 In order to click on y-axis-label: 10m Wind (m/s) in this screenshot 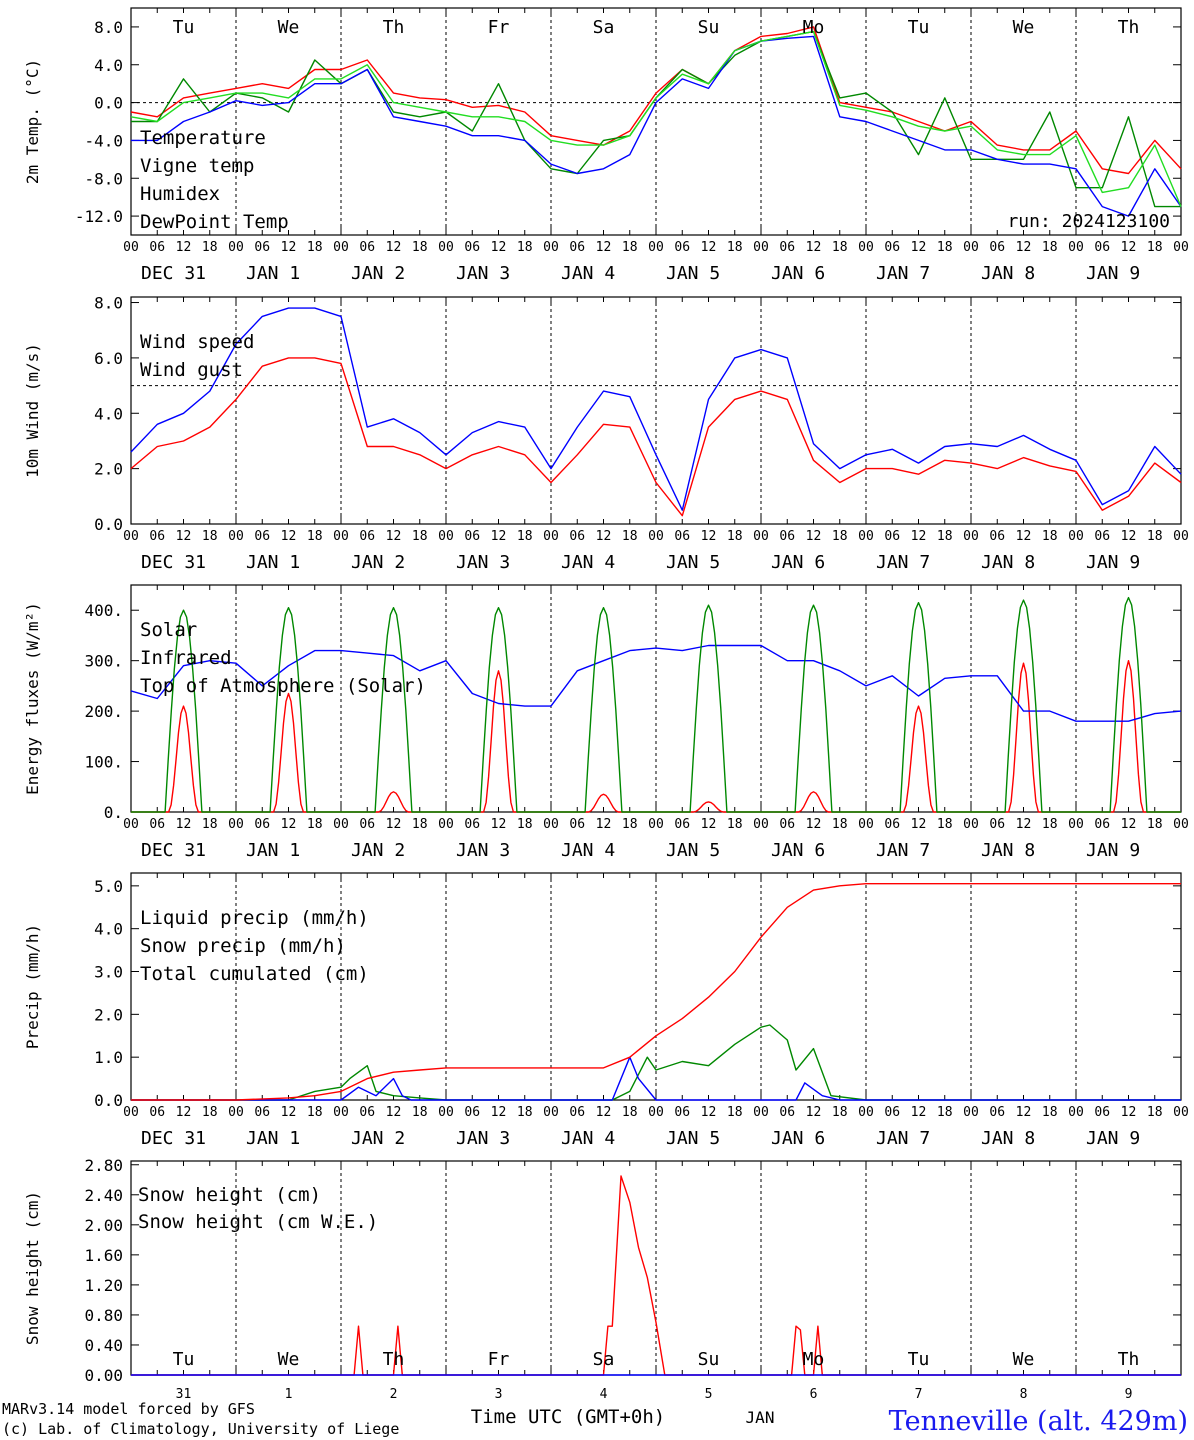, I will do `click(32, 410)`.